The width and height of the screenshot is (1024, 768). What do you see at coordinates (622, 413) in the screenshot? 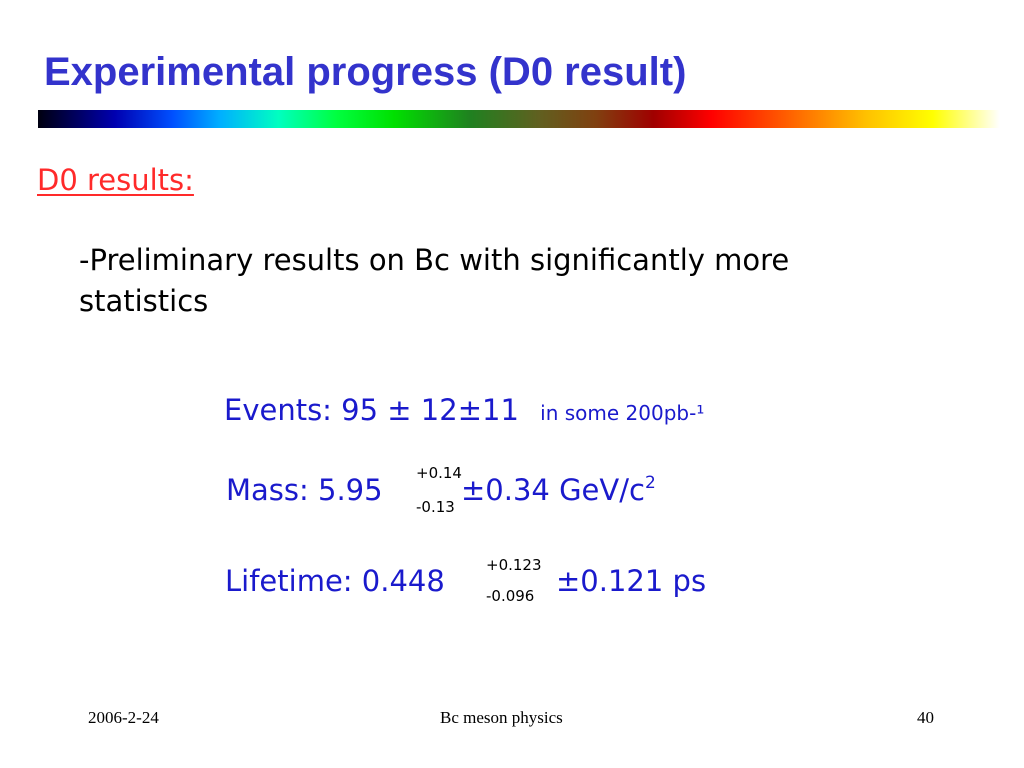
I see `events-luminosity-note: in some 200pb-¹` at bounding box center [622, 413].